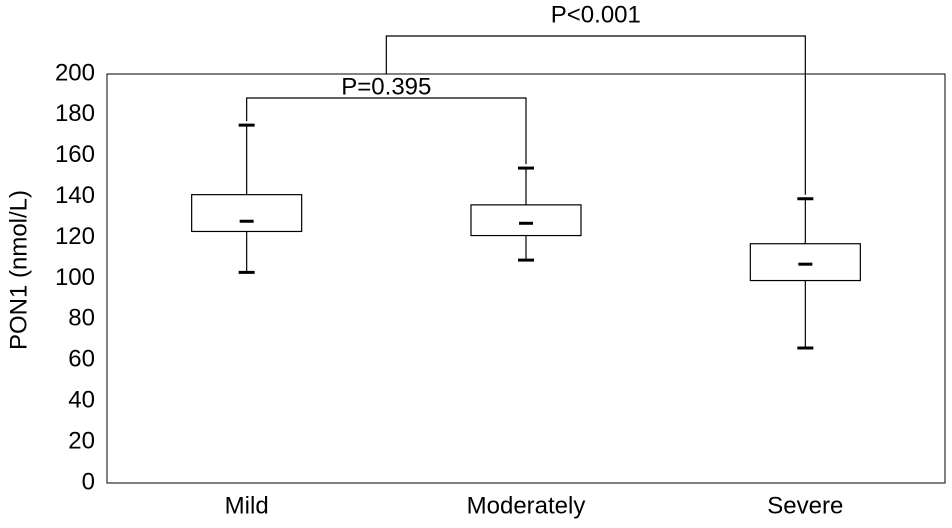 Image resolution: width=952 pixels, height=528 pixels. I want to click on y-tick-label: 80, so click(81, 318).